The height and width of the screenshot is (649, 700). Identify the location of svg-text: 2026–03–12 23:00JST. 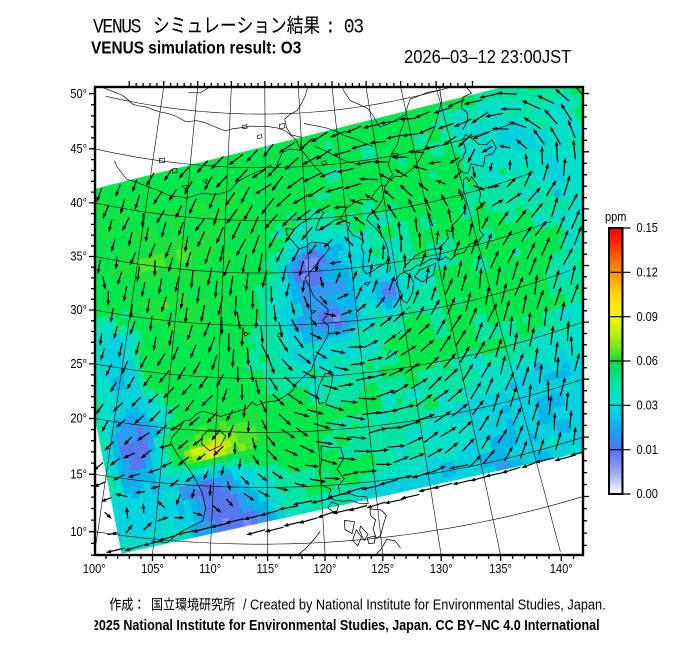
(487, 56).